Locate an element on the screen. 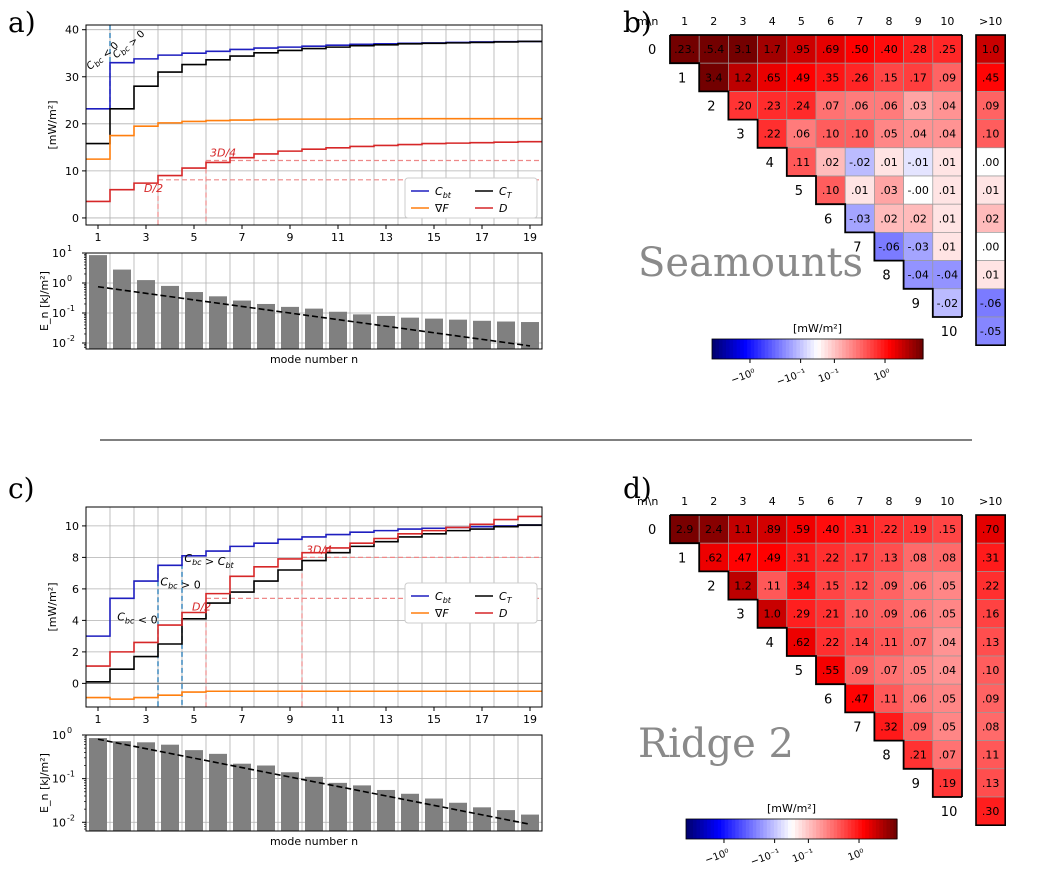 The height and width of the screenshot is (874, 1055). cell-value: 1.7 is located at coordinates (772, 49).